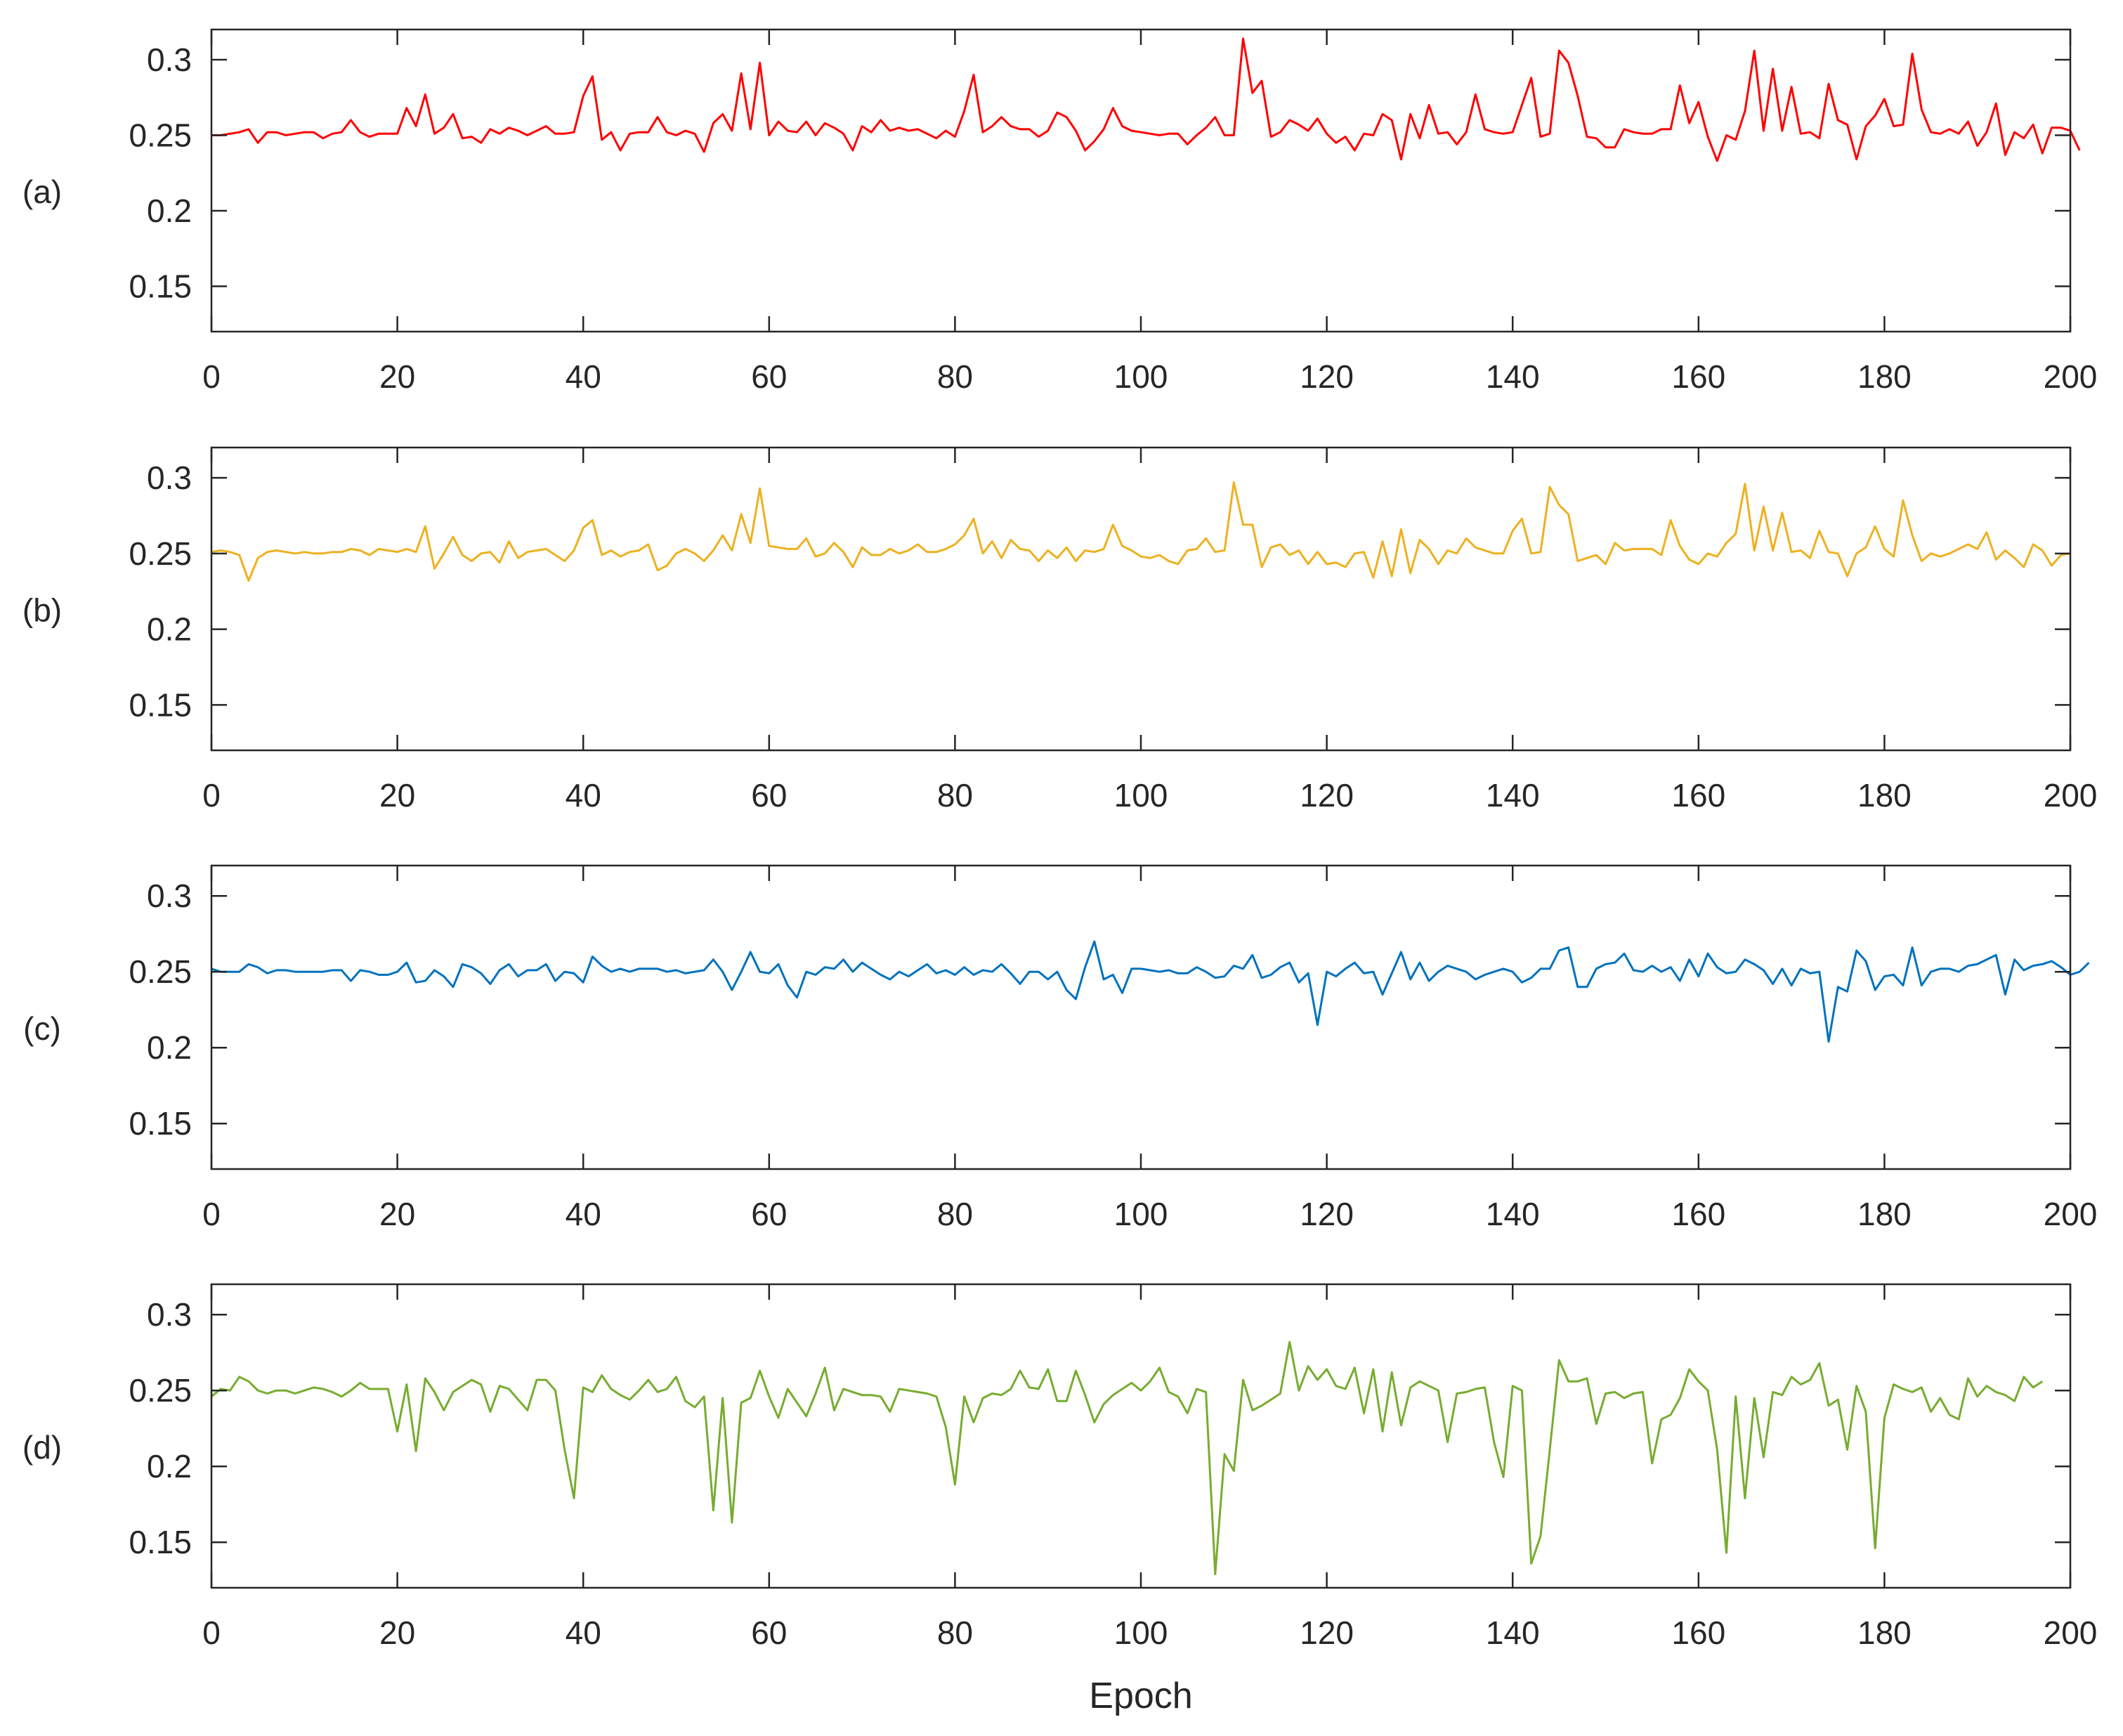  I want to click on panel-label: (d), so click(42, 1447).